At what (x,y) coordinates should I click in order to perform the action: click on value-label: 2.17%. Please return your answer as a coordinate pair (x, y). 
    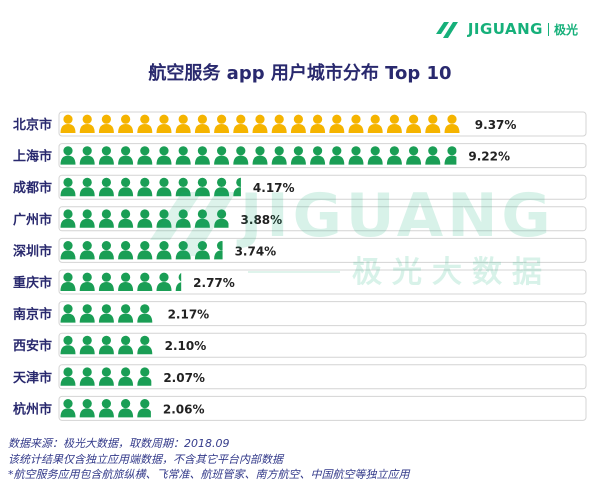
    Looking at the image, I should click on (189, 315).